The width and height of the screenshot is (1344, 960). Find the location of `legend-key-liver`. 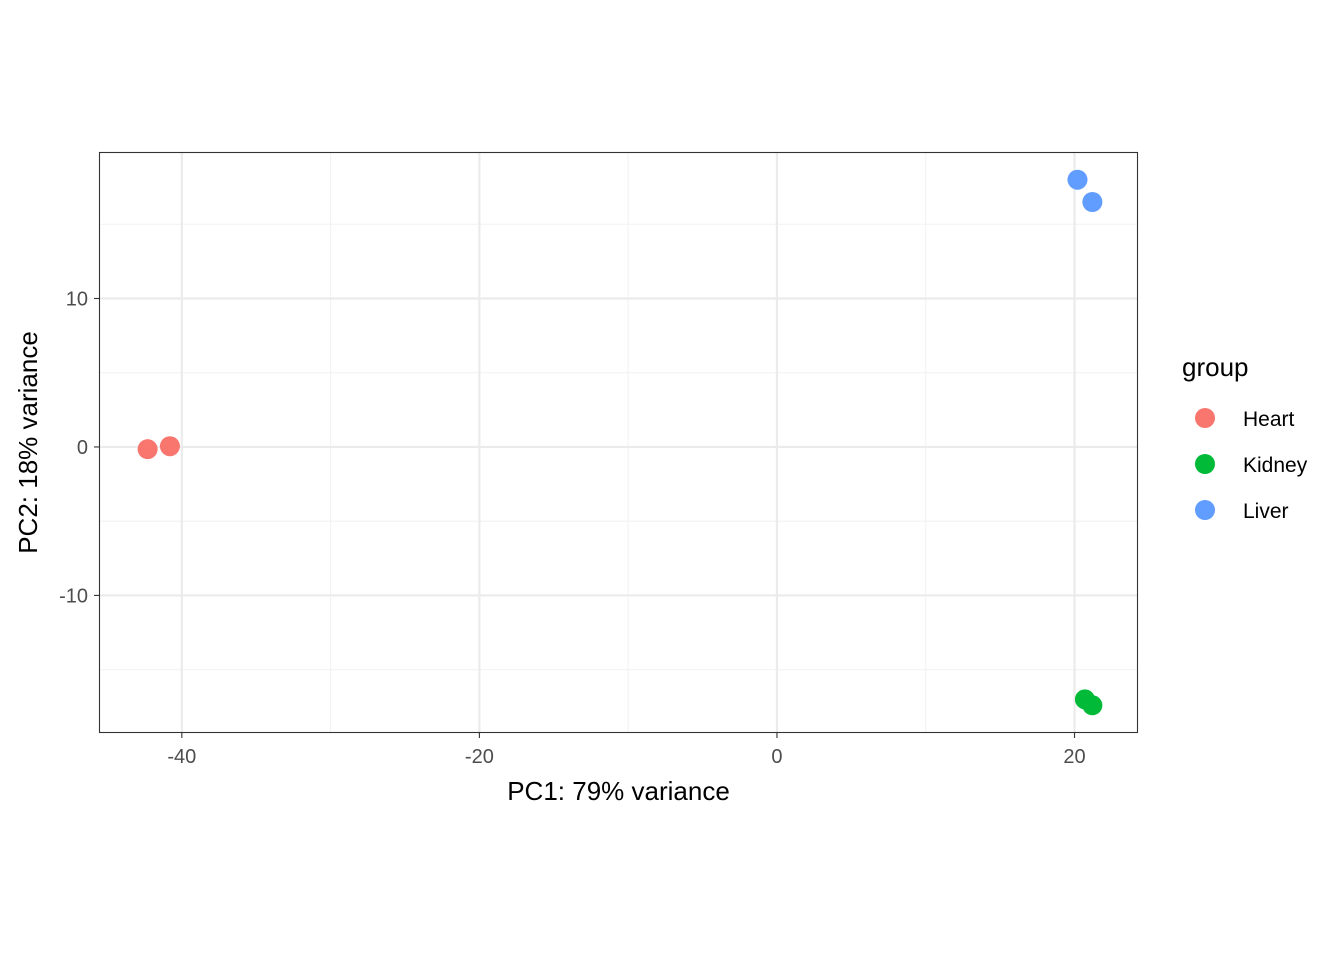

legend-key-liver is located at coordinates (1205, 510).